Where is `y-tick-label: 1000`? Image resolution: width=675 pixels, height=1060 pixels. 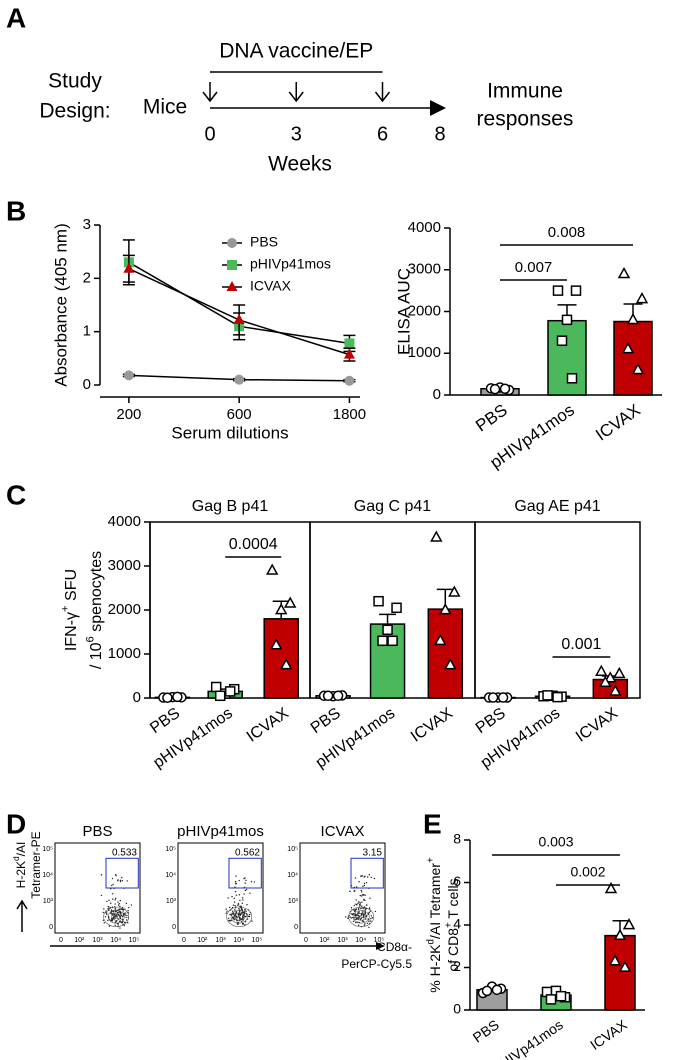 y-tick-label: 1000 is located at coordinates (424, 352).